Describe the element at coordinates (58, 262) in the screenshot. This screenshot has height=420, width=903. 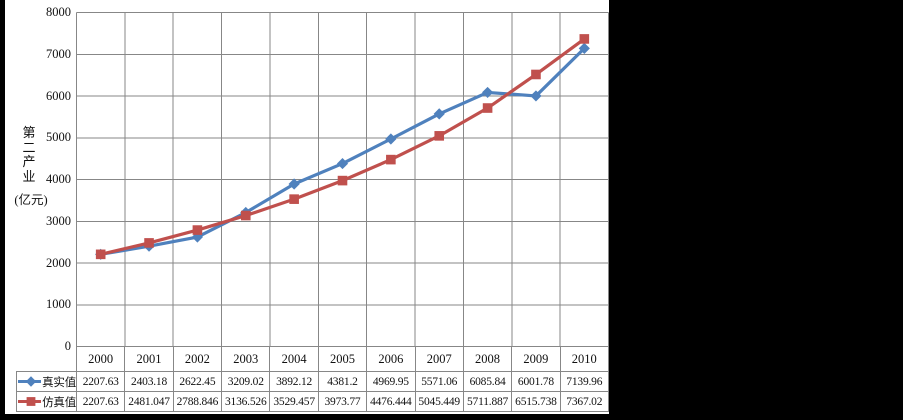
I see `y-tick-label: 2000` at that location.